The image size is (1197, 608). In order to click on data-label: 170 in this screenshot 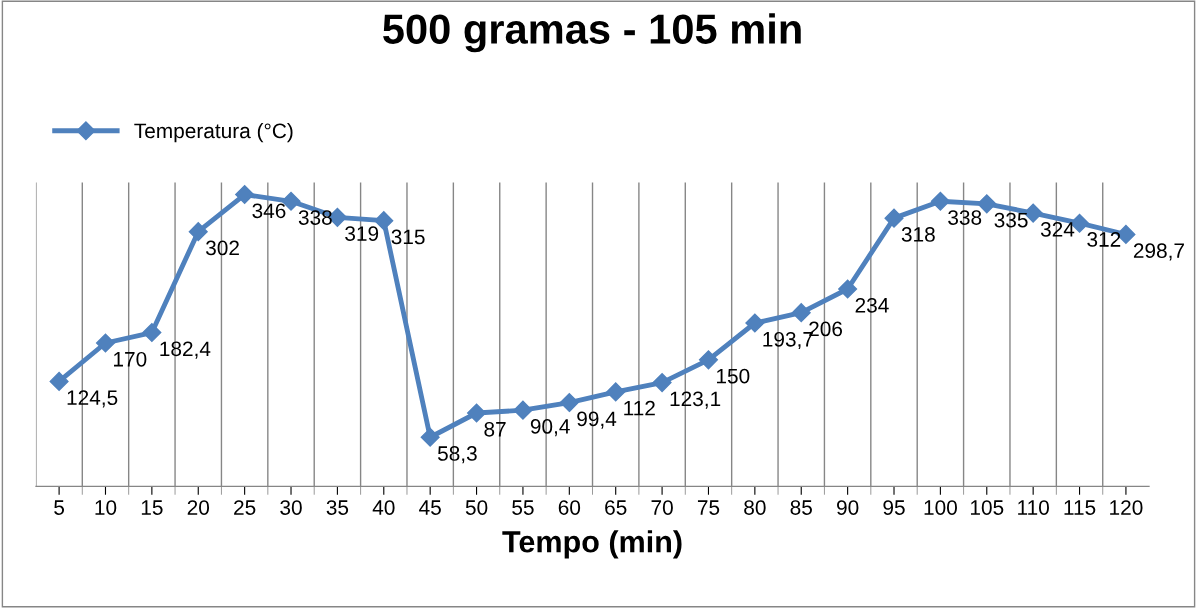, I will do `click(130, 359)`.